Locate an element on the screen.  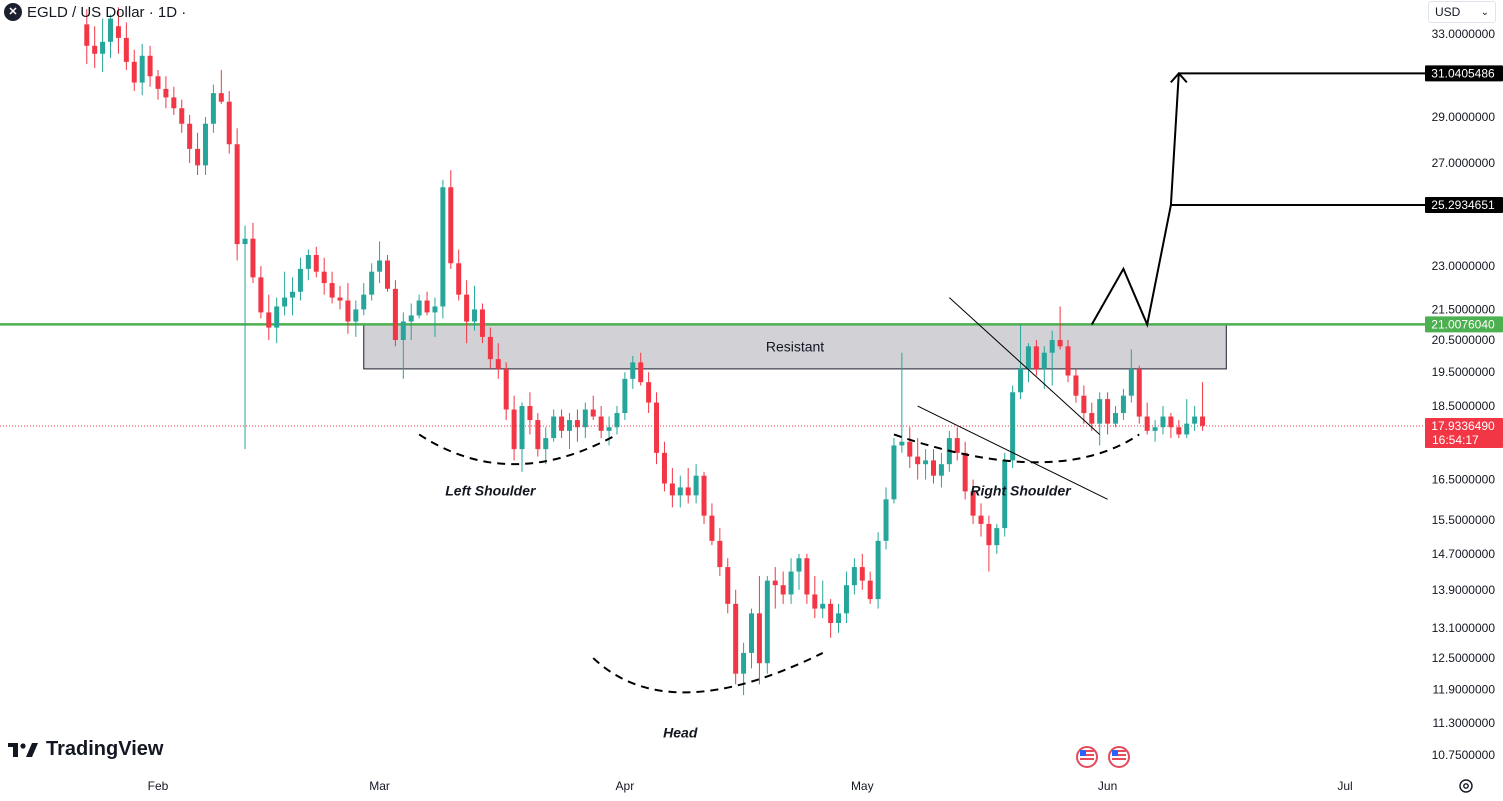
y-tick-label: 19.5000000 is located at coordinates (1464, 372).